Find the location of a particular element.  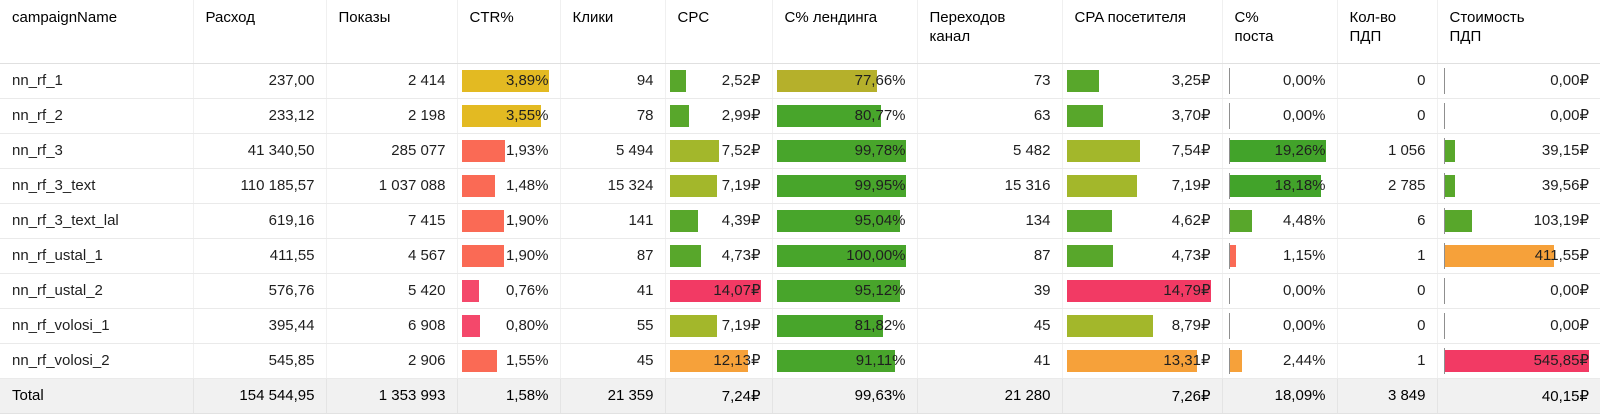

cell-channel: 39 is located at coordinates (990, 291).